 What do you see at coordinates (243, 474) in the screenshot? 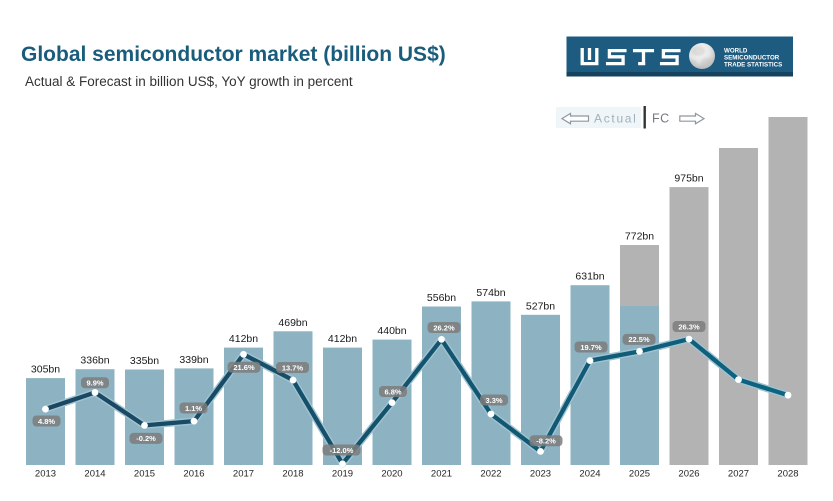
I see `svg-text: 2017` at bounding box center [243, 474].